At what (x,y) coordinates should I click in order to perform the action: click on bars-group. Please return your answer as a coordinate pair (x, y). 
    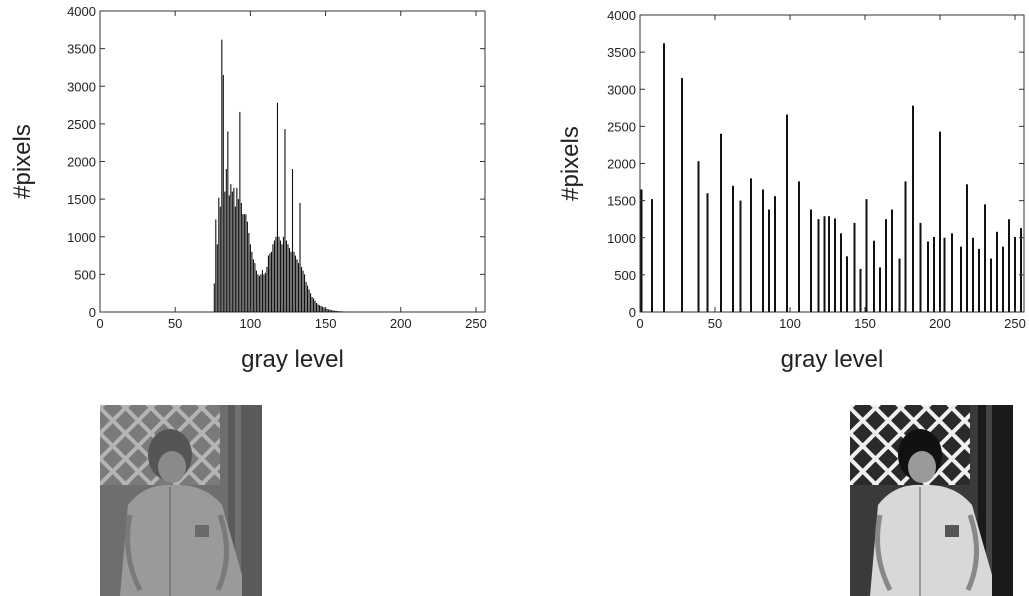
    Looking at the image, I should click on (322, 175).